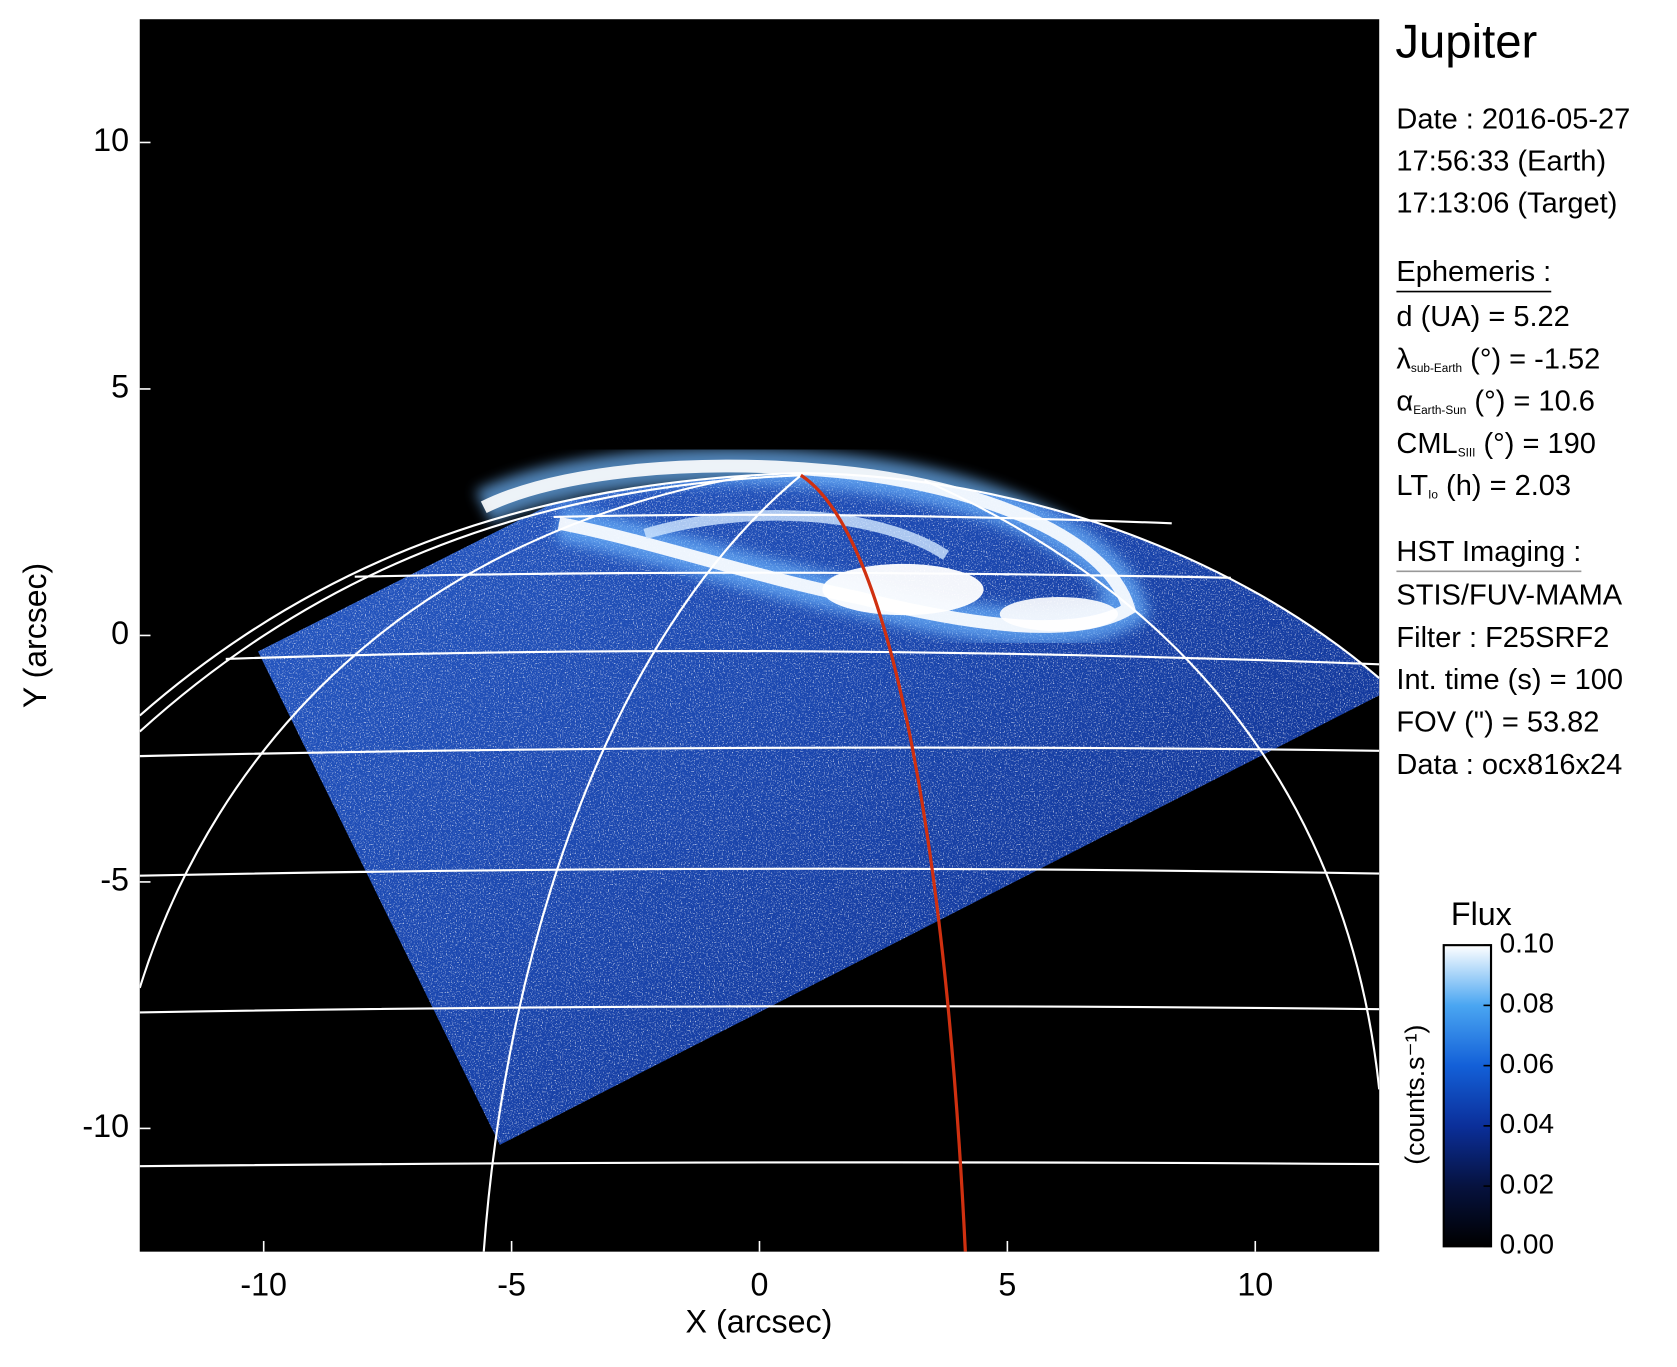 The image size is (1677, 1367). What do you see at coordinates (1415, 1095) in the screenshot?
I see `colorbar-label: (counts.s⁻¹)` at bounding box center [1415, 1095].